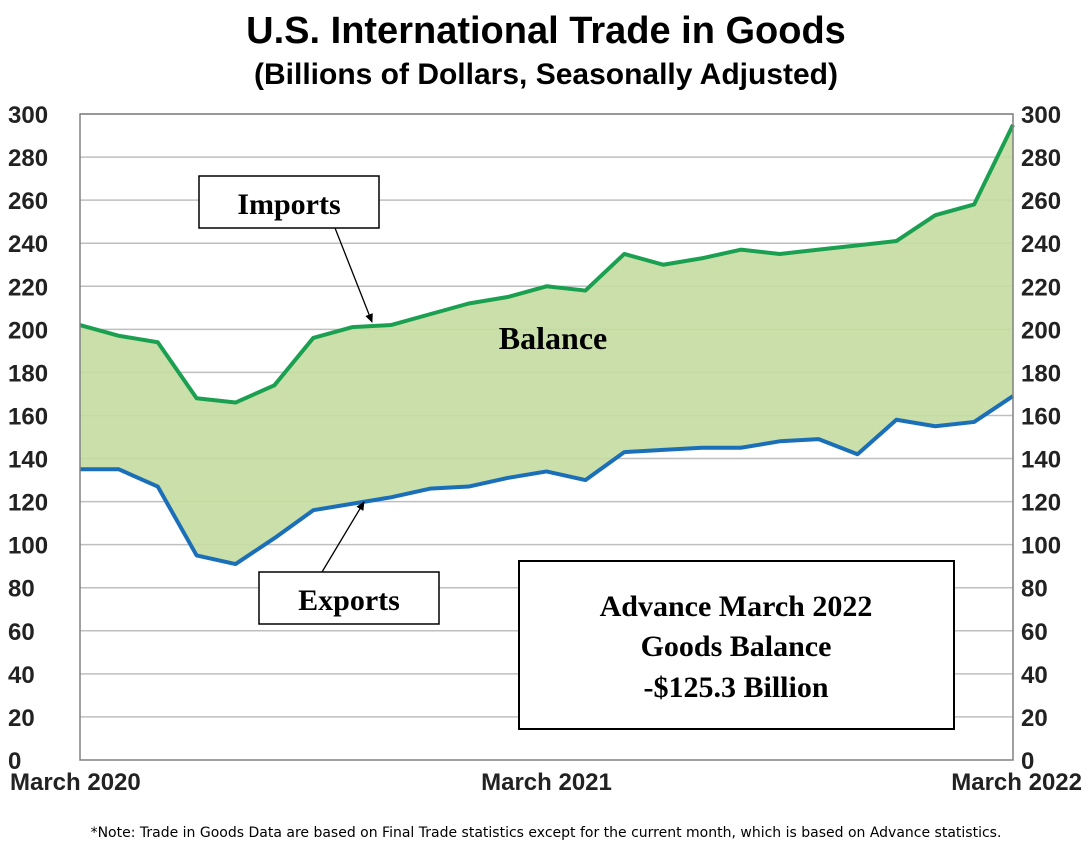 Image resolution: width=1092 pixels, height=851 pixels. What do you see at coordinates (1041, 158) in the screenshot?
I see `y-tick-label-right: 280` at bounding box center [1041, 158].